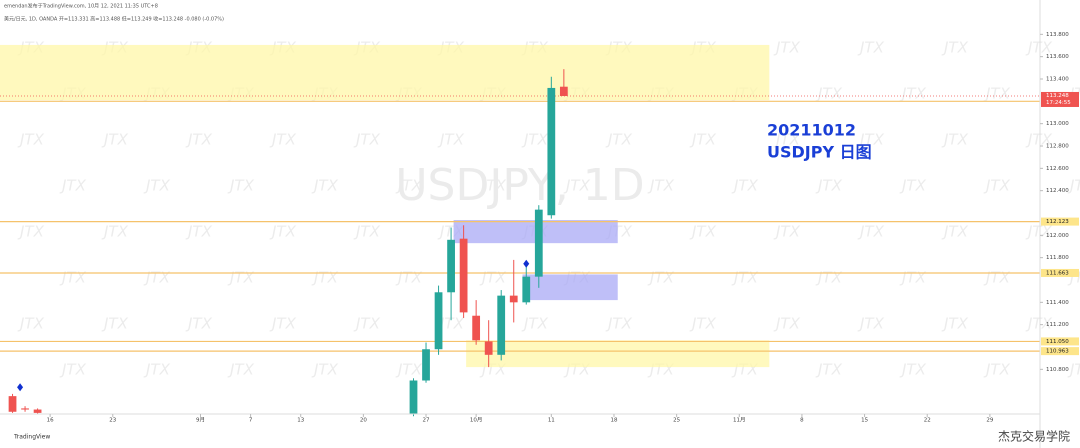 The width and height of the screenshot is (1080, 448). What do you see at coordinates (476, 420) in the screenshot?
I see `x-tick-label: 10月` at bounding box center [476, 420].